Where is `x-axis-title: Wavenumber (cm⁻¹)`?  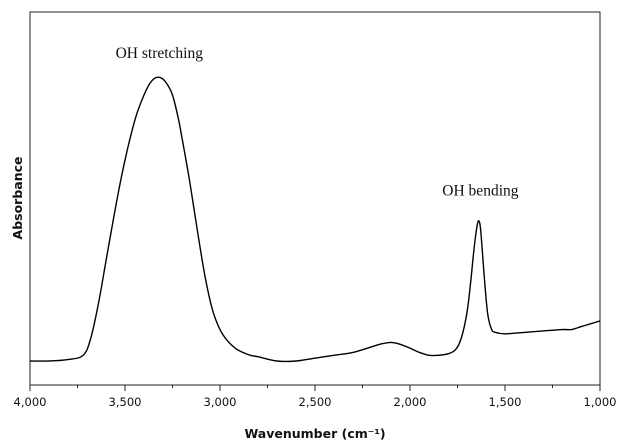
x-axis-title: Wavenumber (cm⁻¹) is located at coordinates (314, 433).